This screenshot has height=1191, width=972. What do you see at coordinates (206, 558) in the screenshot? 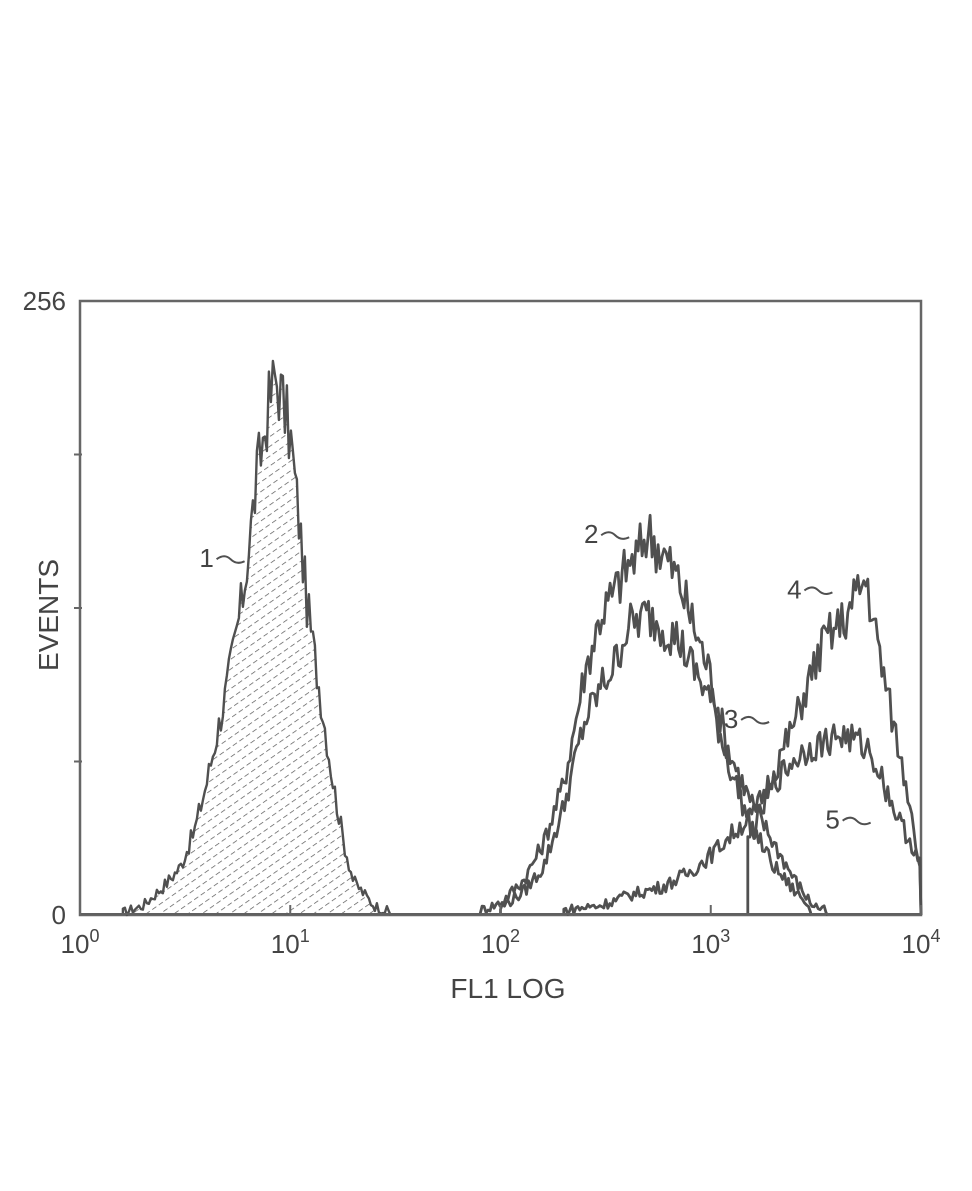
I see `annotation-label-1: 1` at bounding box center [206, 558].